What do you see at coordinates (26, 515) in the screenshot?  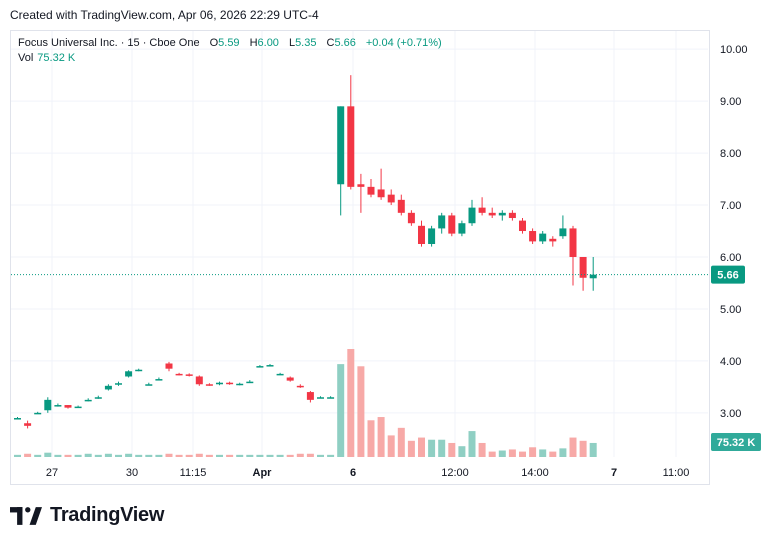 I see `tradingview-logo-icon` at bounding box center [26, 515].